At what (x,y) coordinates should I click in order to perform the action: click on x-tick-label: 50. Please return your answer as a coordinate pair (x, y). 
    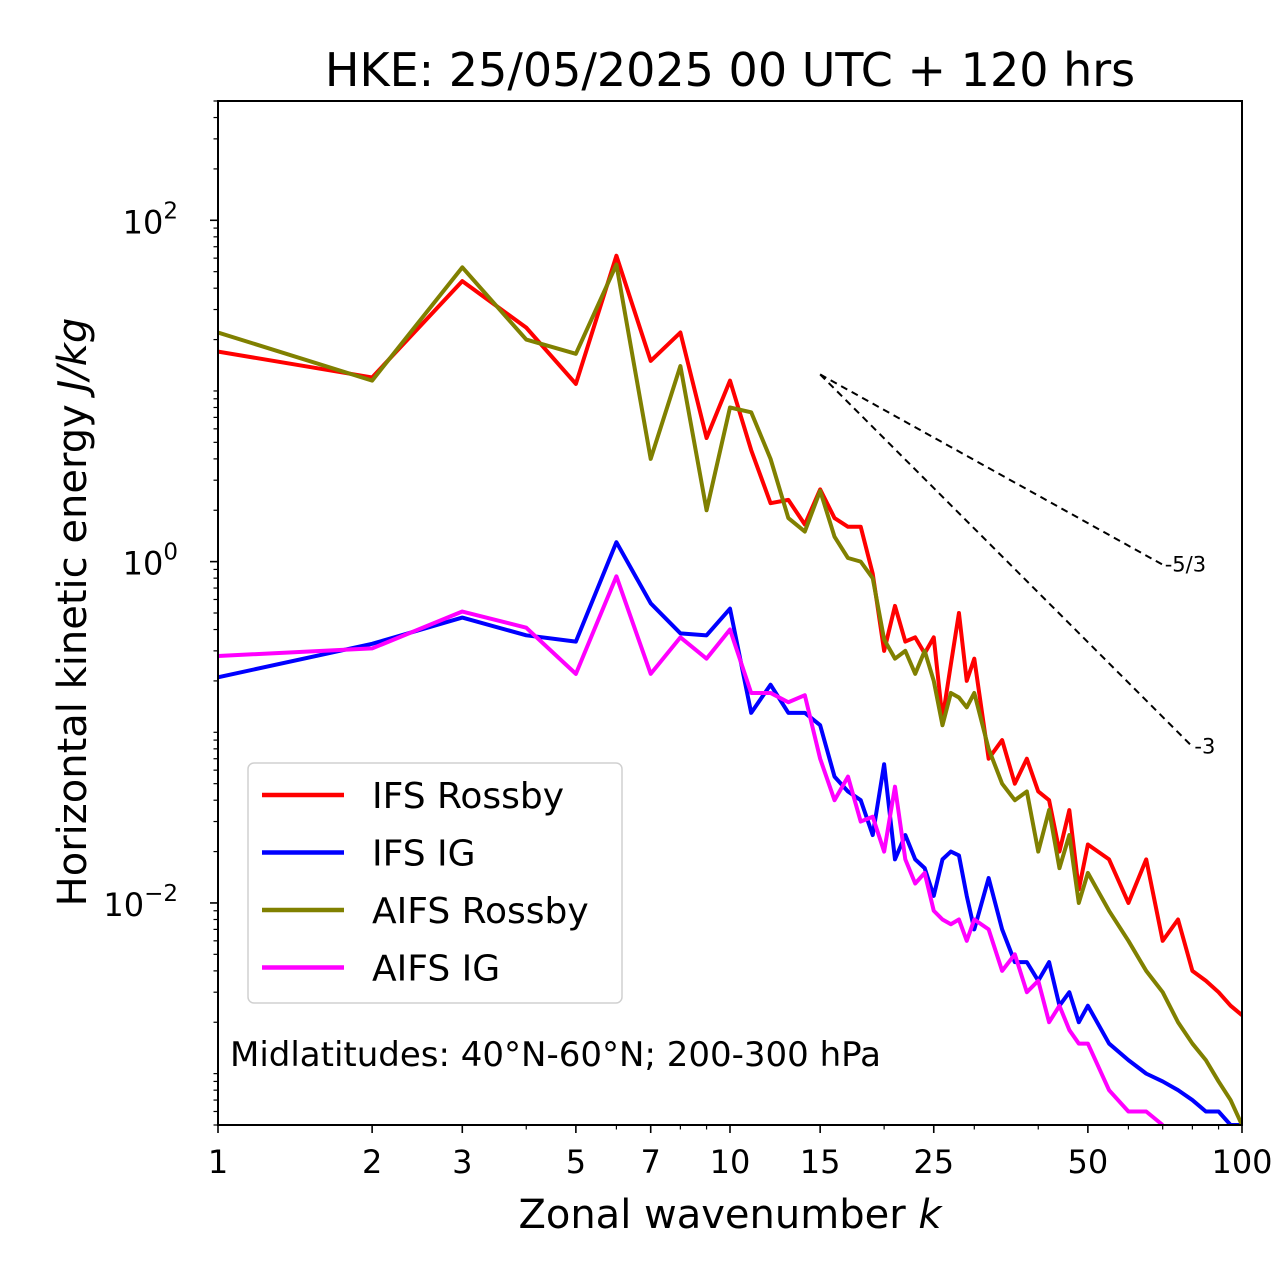
    Looking at the image, I should click on (1088, 1162).